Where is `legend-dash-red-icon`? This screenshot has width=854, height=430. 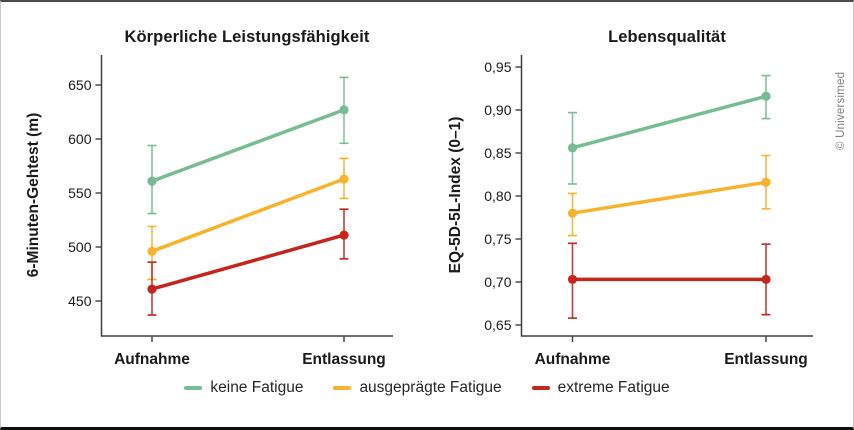 legend-dash-red-icon is located at coordinates (540, 388).